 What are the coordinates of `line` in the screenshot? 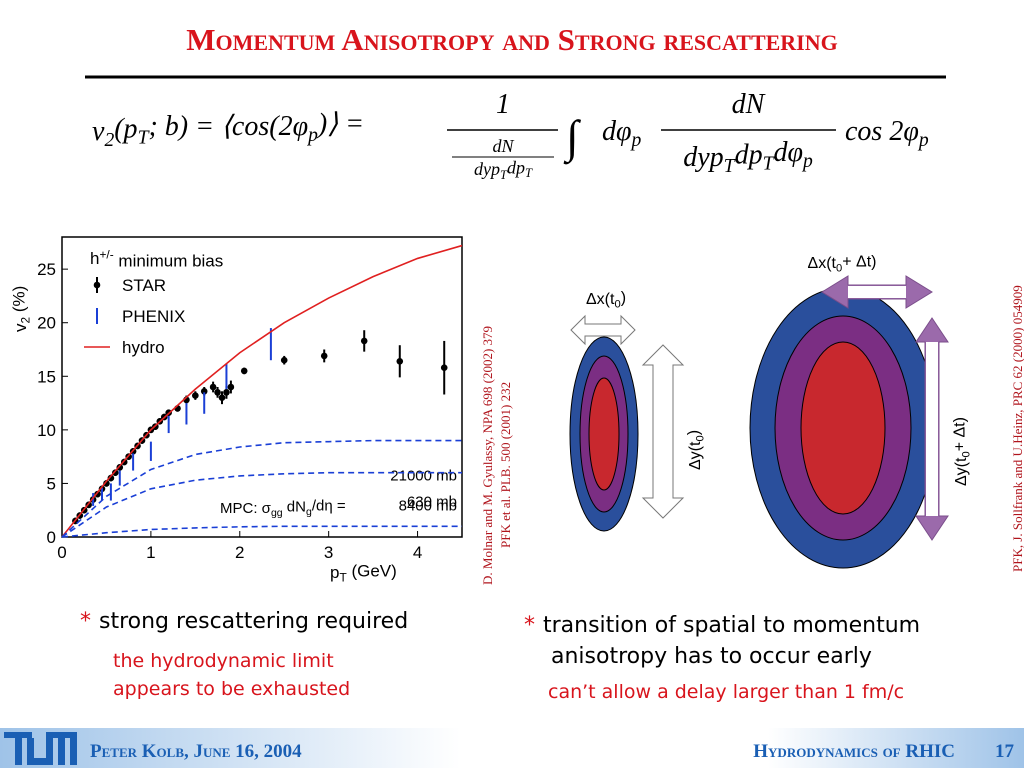 It's located at (261, 504).